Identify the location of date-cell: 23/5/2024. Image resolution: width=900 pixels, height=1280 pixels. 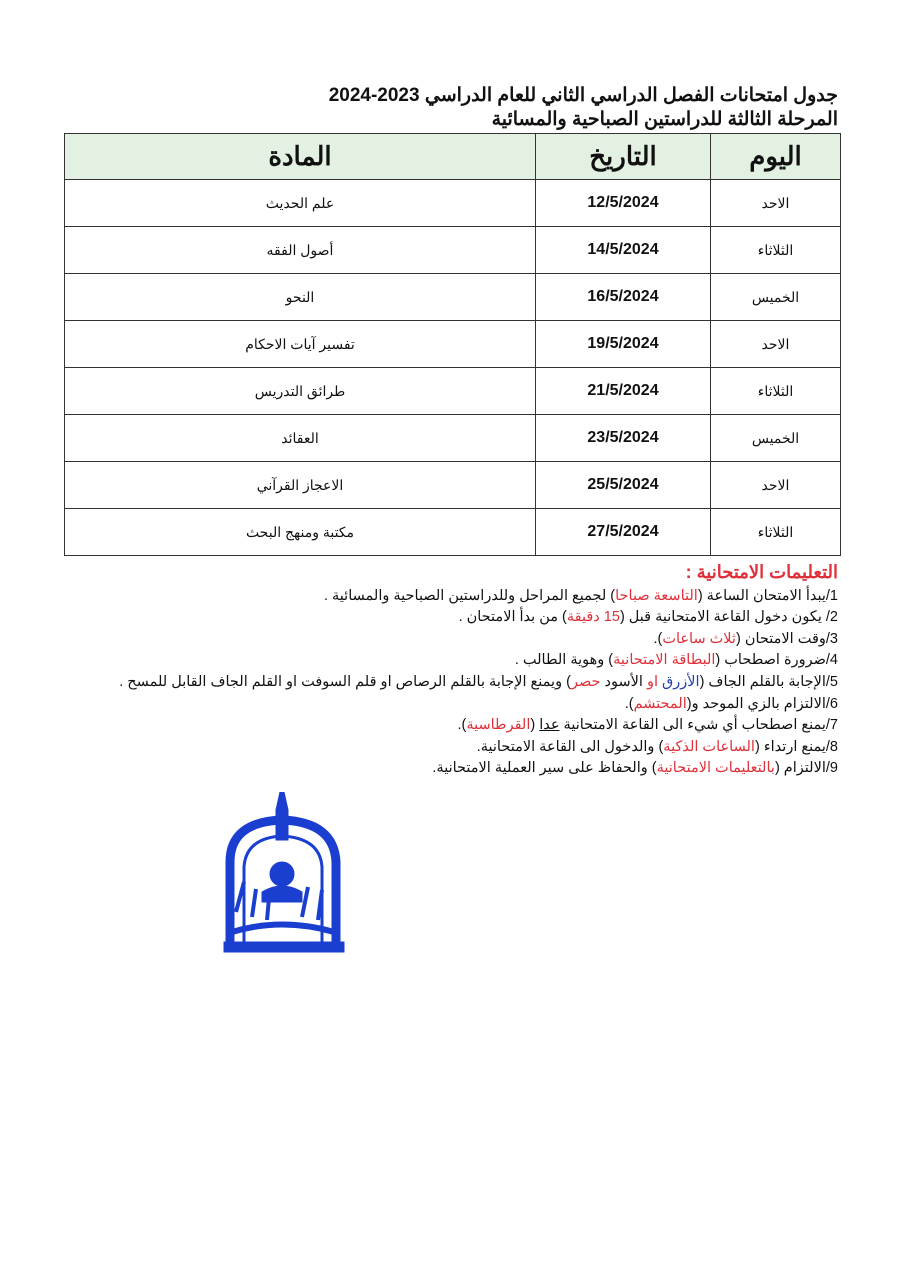
(623, 438).